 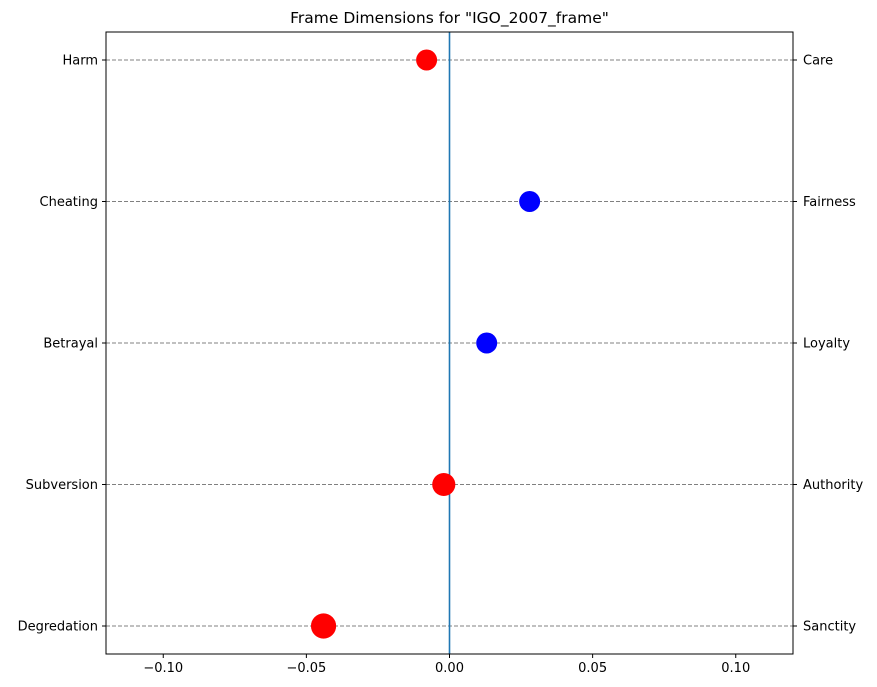 I want to click on x-axis: −0.10 −0.05 0.00 0.05 0.10, so click(x=446, y=665).